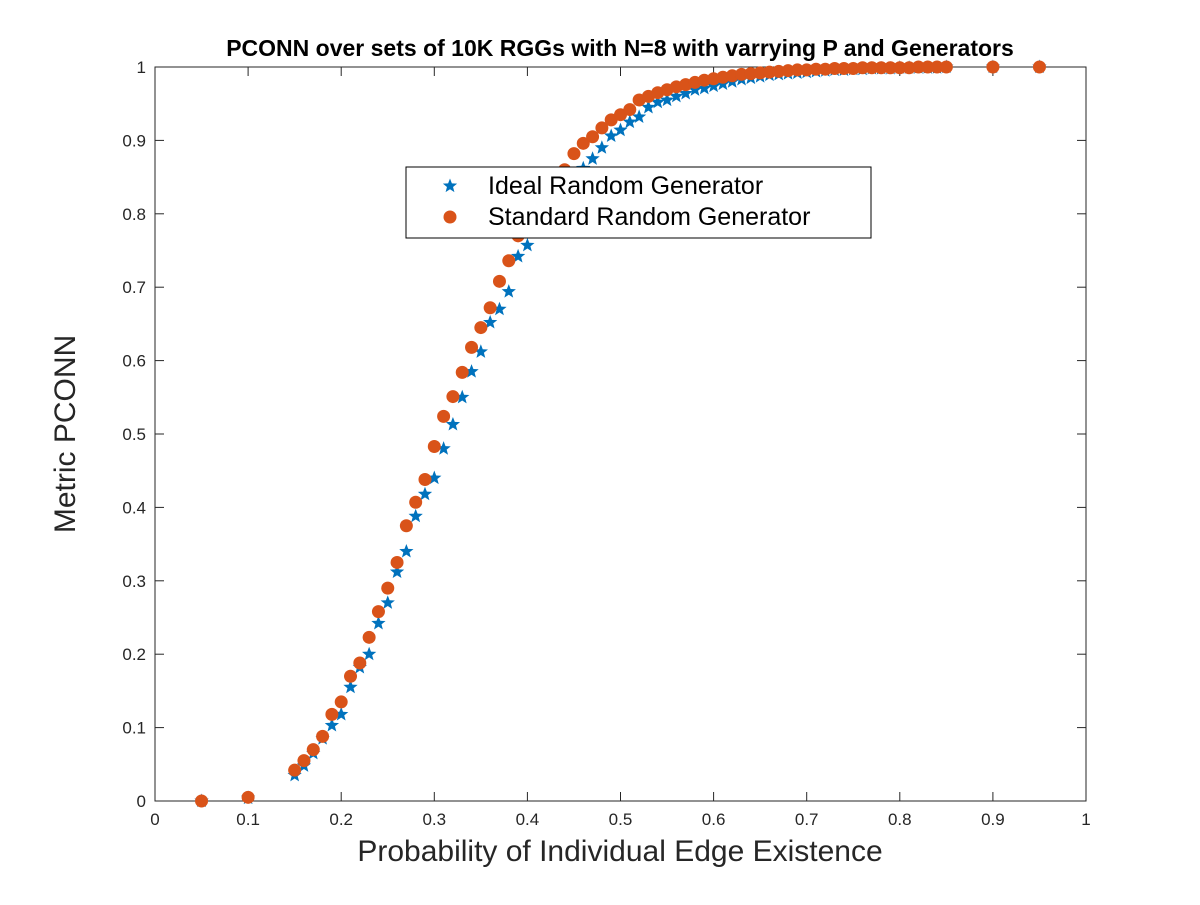 The width and height of the screenshot is (1200, 905). Describe the element at coordinates (134, 214) in the screenshot. I see `y-tick-label: 0.8` at that location.